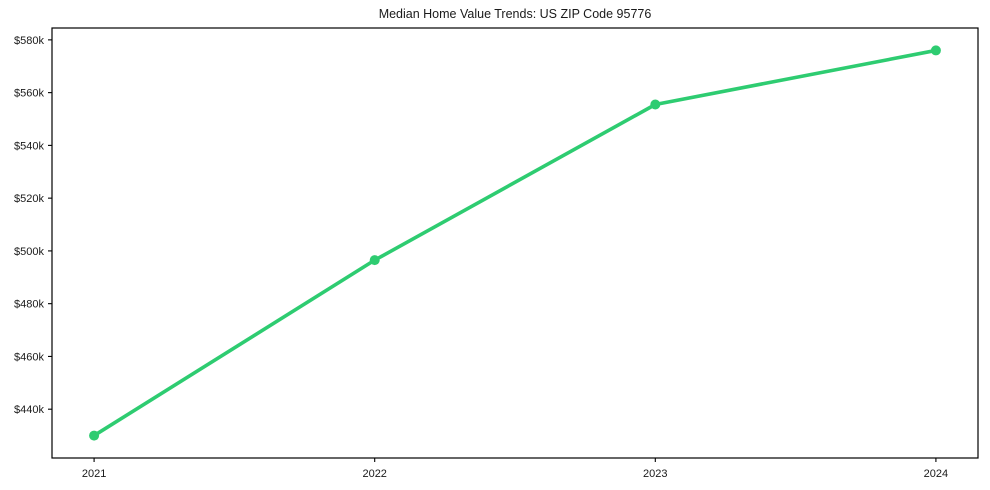 This screenshot has width=990, height=490. What do you see at coordinates (29, 41) in the screenshot?
I see `y-axis-tick-label: $580k` at bounding box center [29, 41].